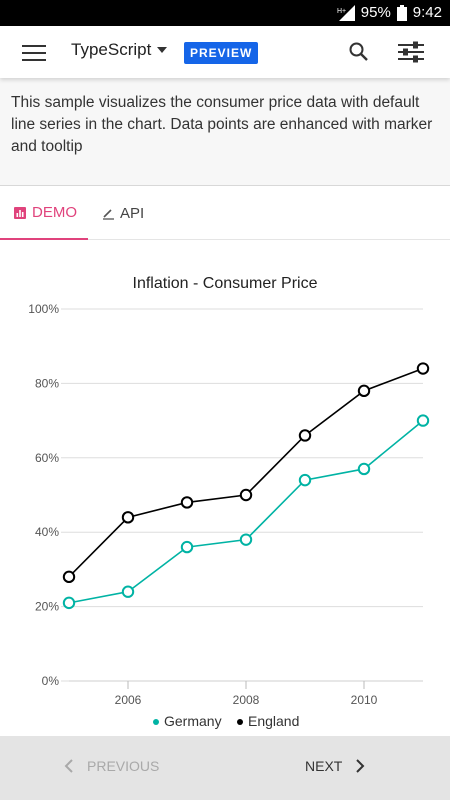 The image size is (450, 800). Describe the element at coordinates (225, 768) in the screenshot. I see `footer-nav: PREVIOUS NEXT` at that location.